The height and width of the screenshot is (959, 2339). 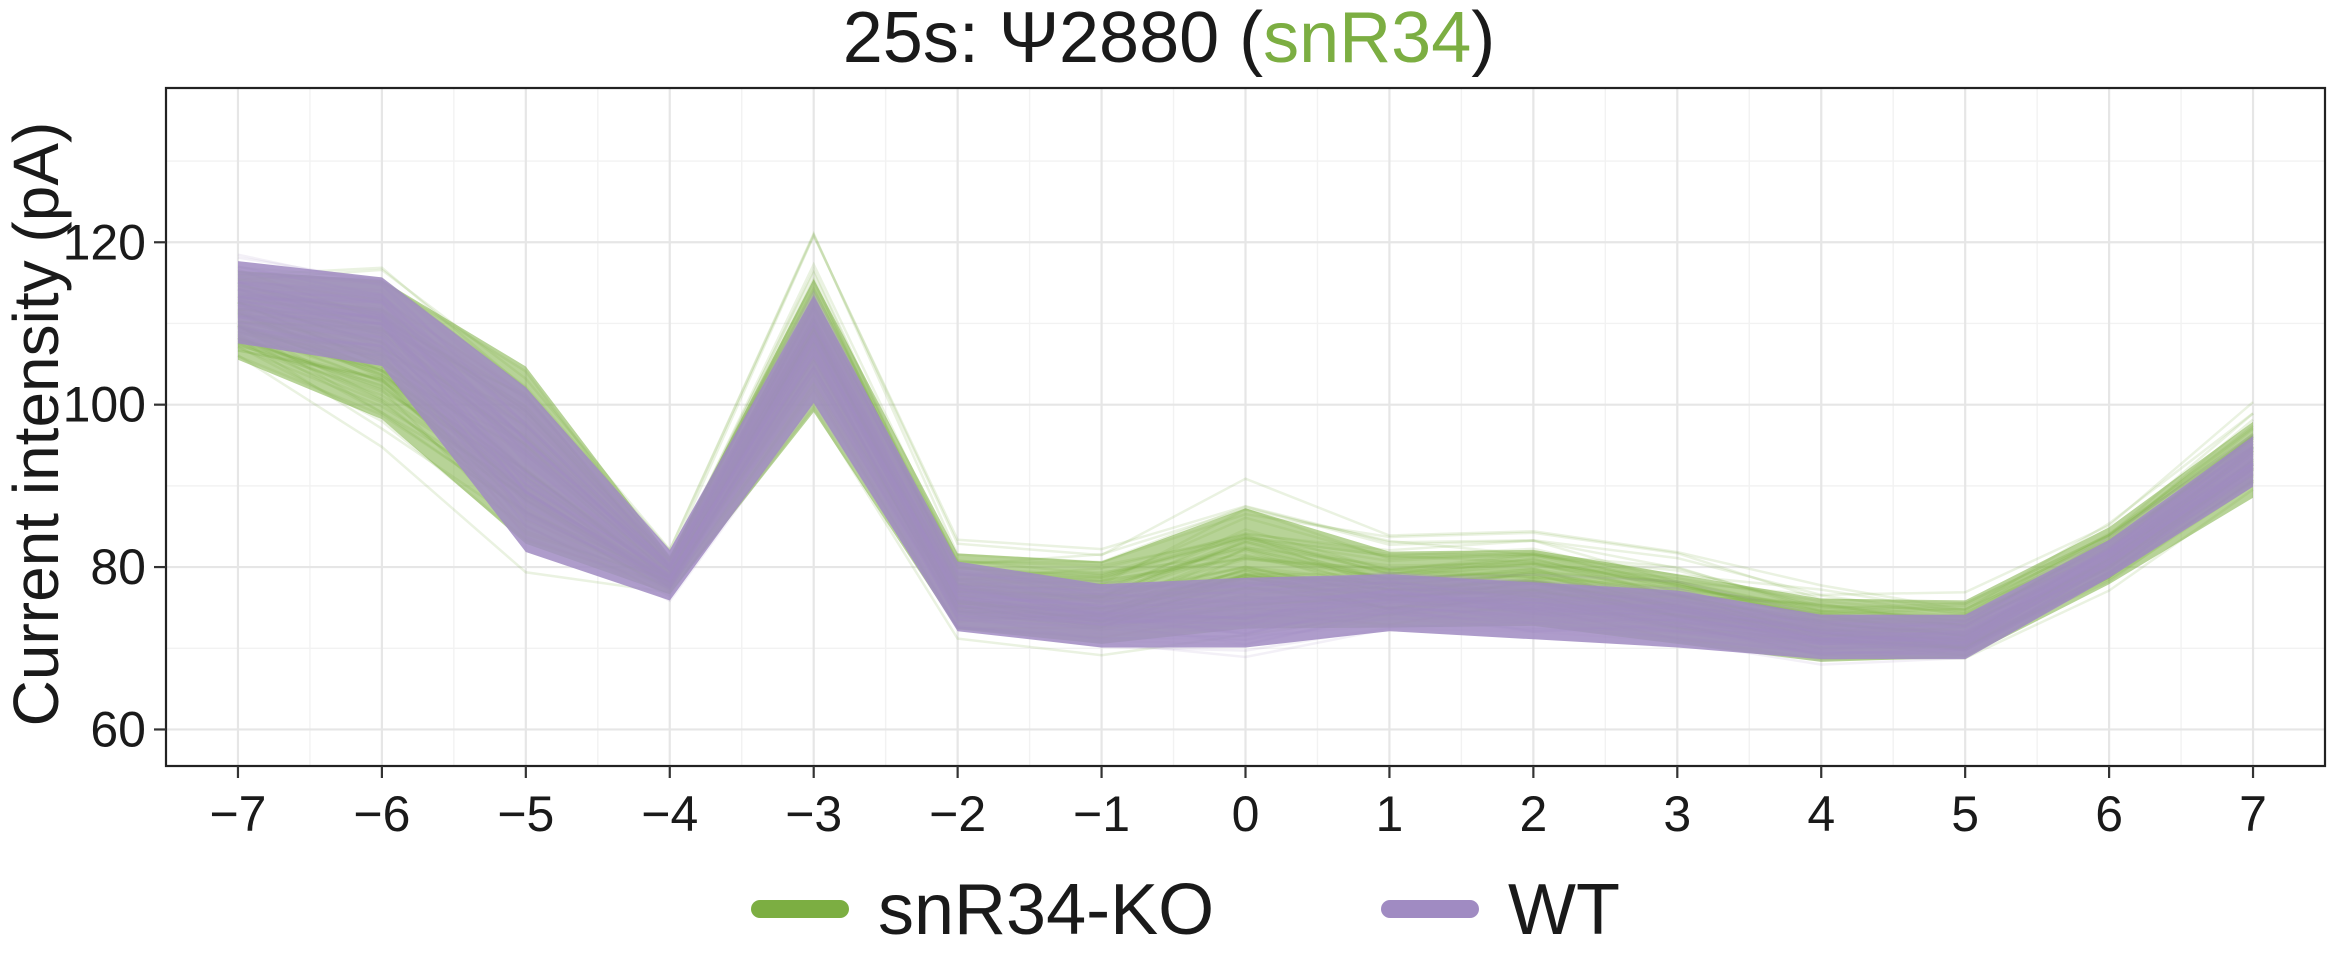 What do you see at coordinates (813, 814) in the screenshot?
I see `x-tick-label: −3` at bounding box center [813, 814].